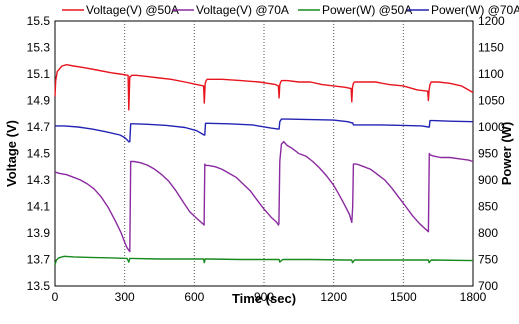  What do you see at coordinates (39, 21) in the screenshot?
I see `y-left-tick-label: 15.5` at bounding box center [39, 21].